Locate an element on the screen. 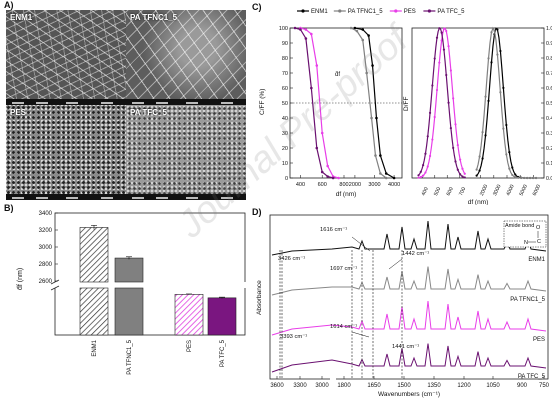 This screenshot has height=419, width=554. y-tick-label: 0.9 is located at coordinates (549, 44).